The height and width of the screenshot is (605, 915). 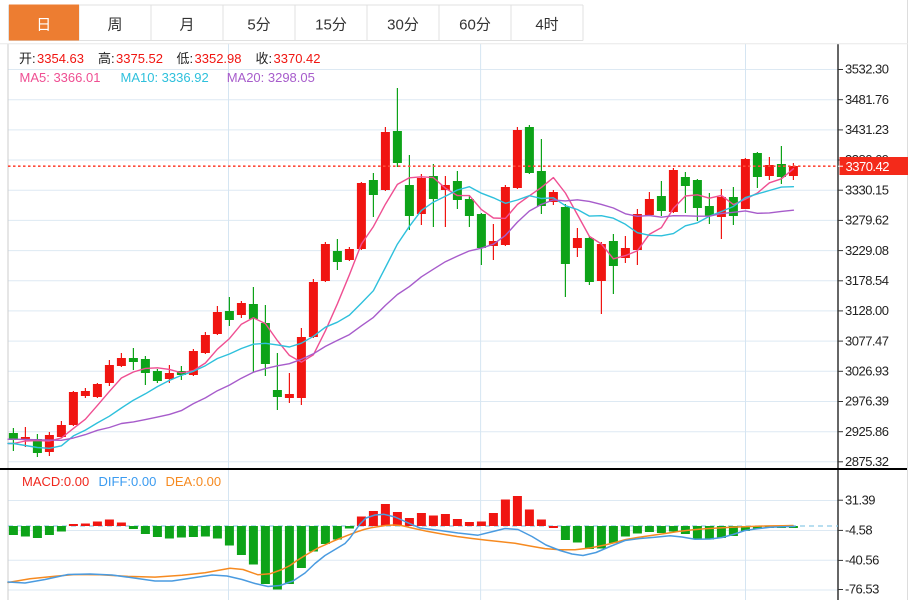 I want to click on svg-text: 高:, so click(x=106, y=58).